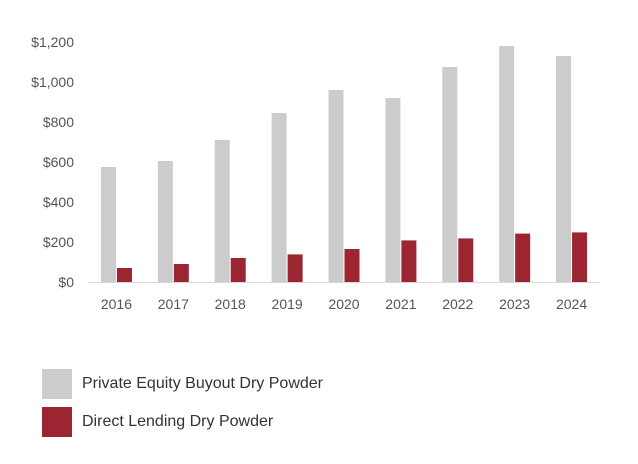 Image resolution: width=638 pixels, height=464 pixels. I want to click on bar-private-equity-2024, so click(564, 169).